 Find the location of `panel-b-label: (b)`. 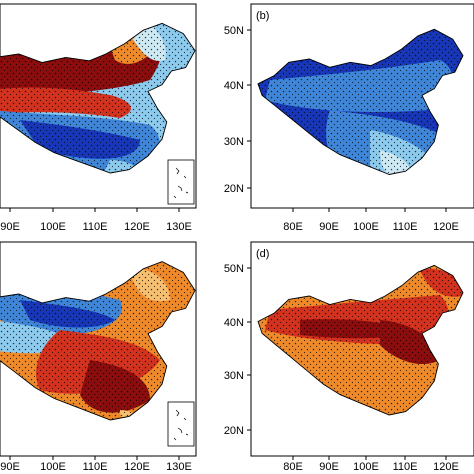

panel-b-label: (b) is located at coordinates (262, 16).